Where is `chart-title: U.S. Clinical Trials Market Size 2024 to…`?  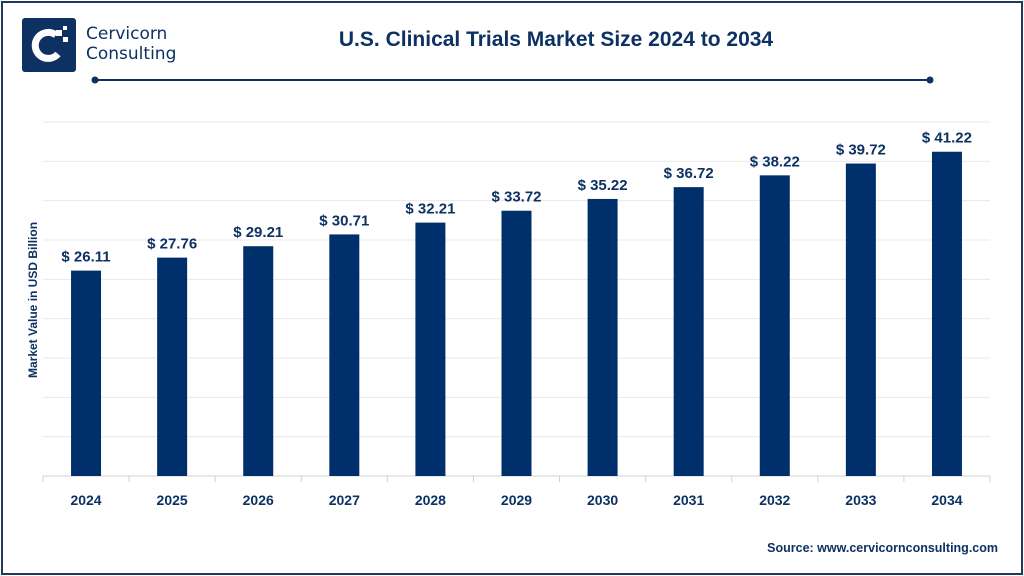
chart-title: U.S. Clinical Trials Market Size 2024 to… is located at coordinates (556, 39).